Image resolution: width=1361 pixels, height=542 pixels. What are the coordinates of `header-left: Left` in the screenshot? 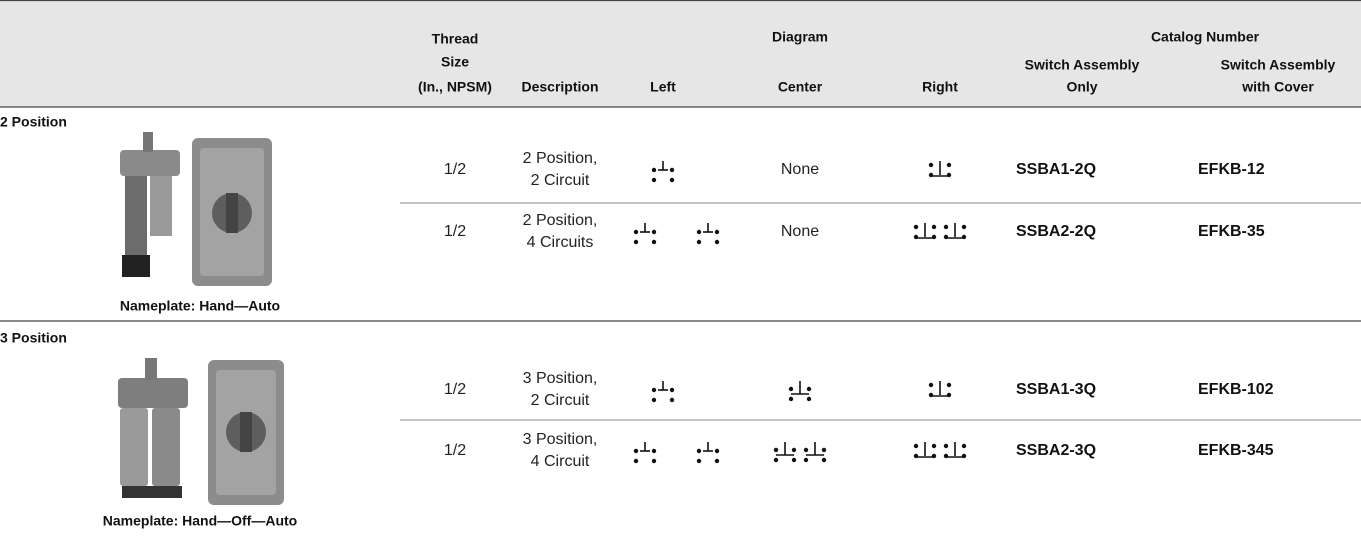 It's located at (663, 87).